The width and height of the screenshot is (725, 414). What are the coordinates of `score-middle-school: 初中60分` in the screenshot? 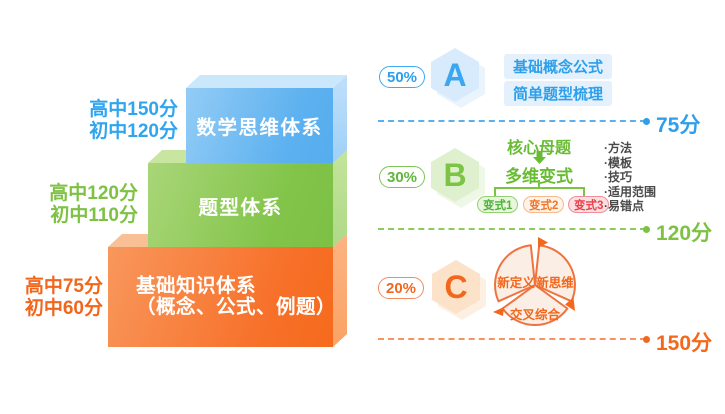 It's located at (63, 308).